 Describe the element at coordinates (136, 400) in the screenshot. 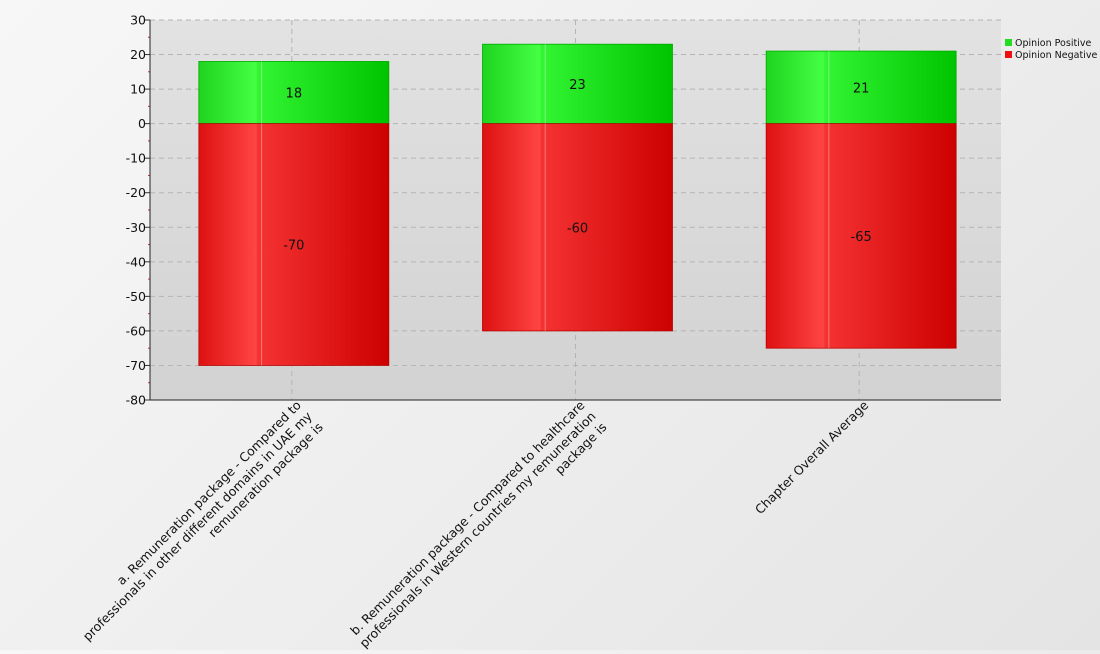

I see `y-tick-label: -80` at that location.